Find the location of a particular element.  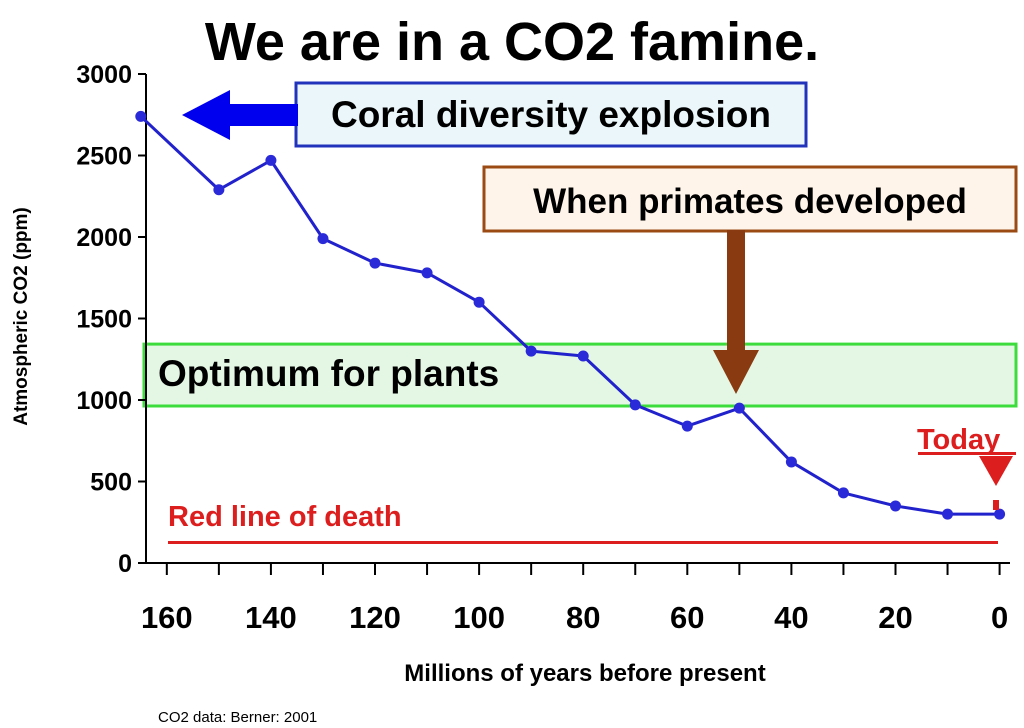

today-arrow-icon is located at coordinates (996, 471).